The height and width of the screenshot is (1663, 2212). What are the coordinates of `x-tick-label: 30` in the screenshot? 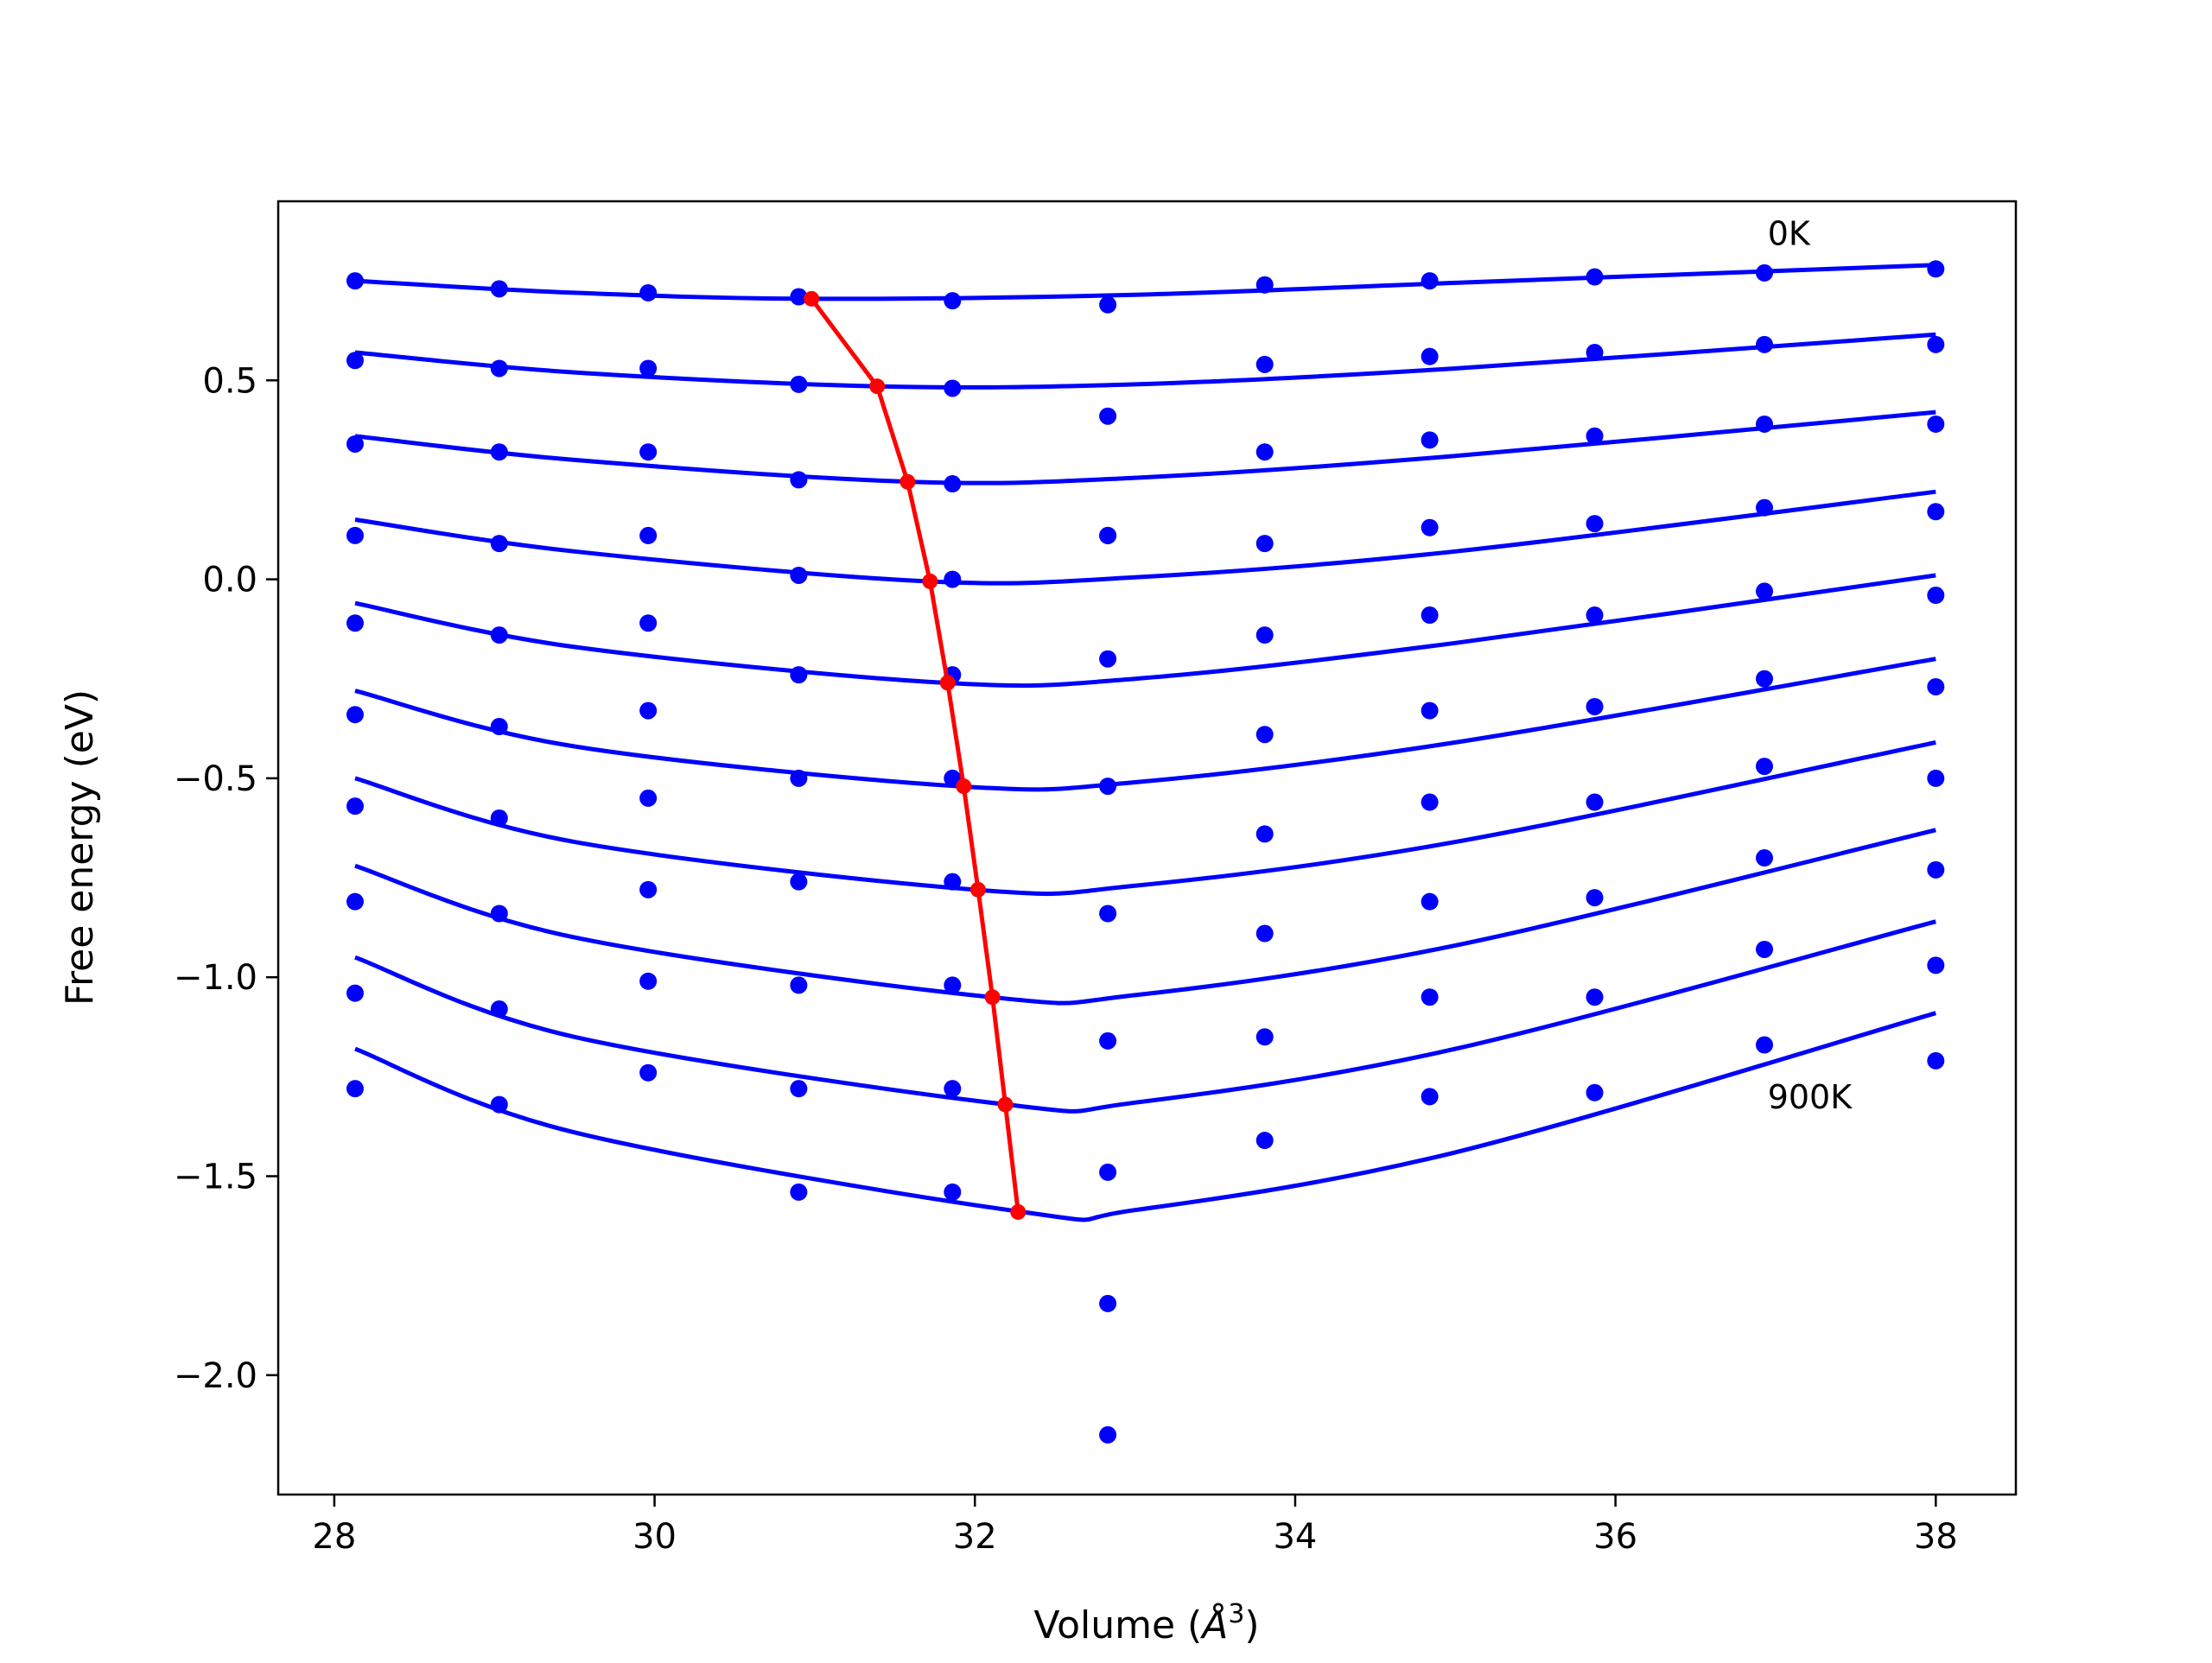 It's located at (654, 1537).